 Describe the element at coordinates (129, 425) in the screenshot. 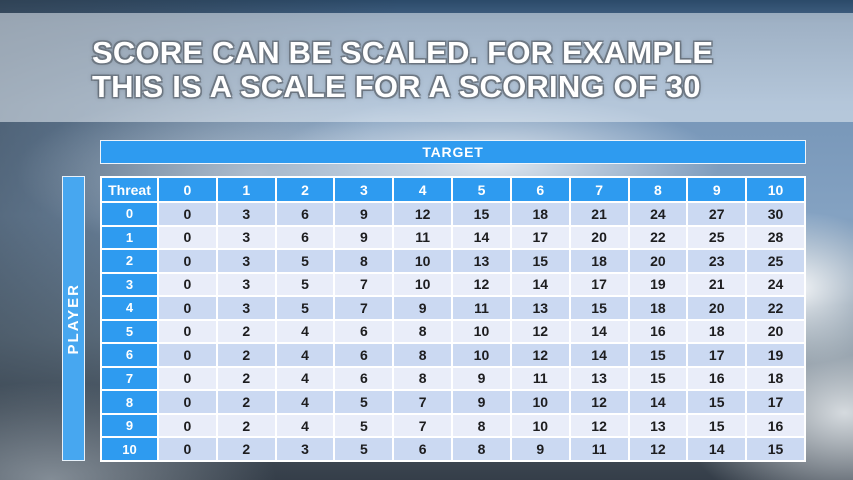

I see `threat-row-header: 9` at that location.